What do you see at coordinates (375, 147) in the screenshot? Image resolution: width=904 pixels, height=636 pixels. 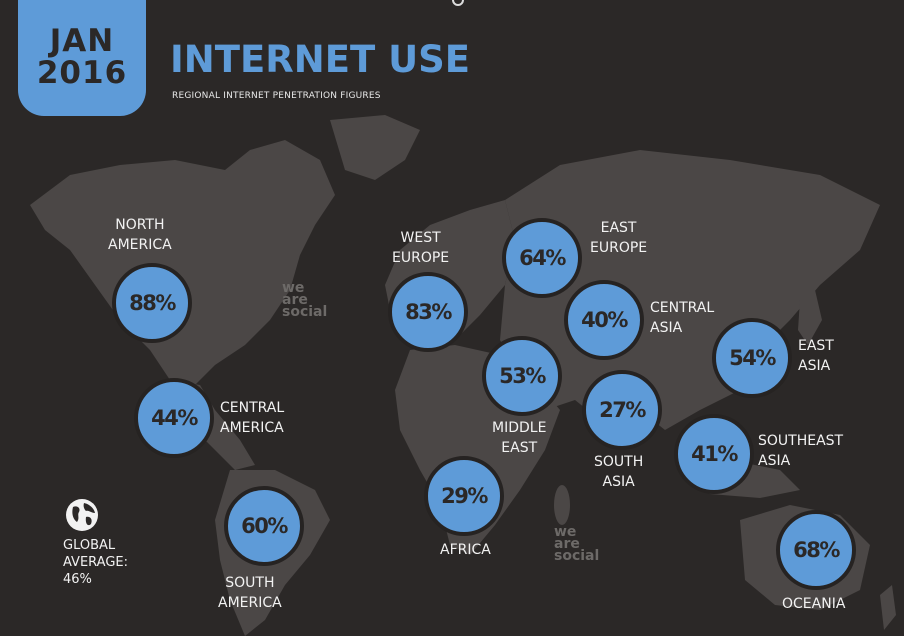 I see `land-greenland` at bounding box center [375, 147].